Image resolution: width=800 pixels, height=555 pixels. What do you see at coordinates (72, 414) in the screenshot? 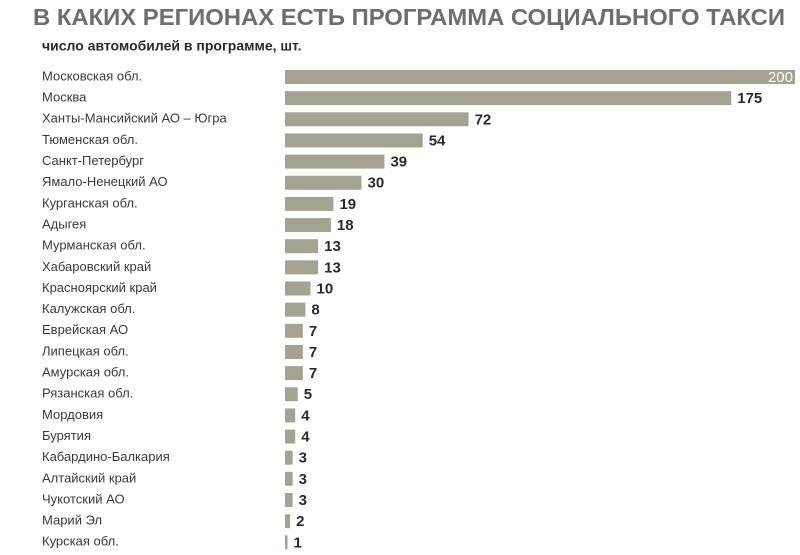
I see `category-label: Мордовия` at bounding box center [72, 414].